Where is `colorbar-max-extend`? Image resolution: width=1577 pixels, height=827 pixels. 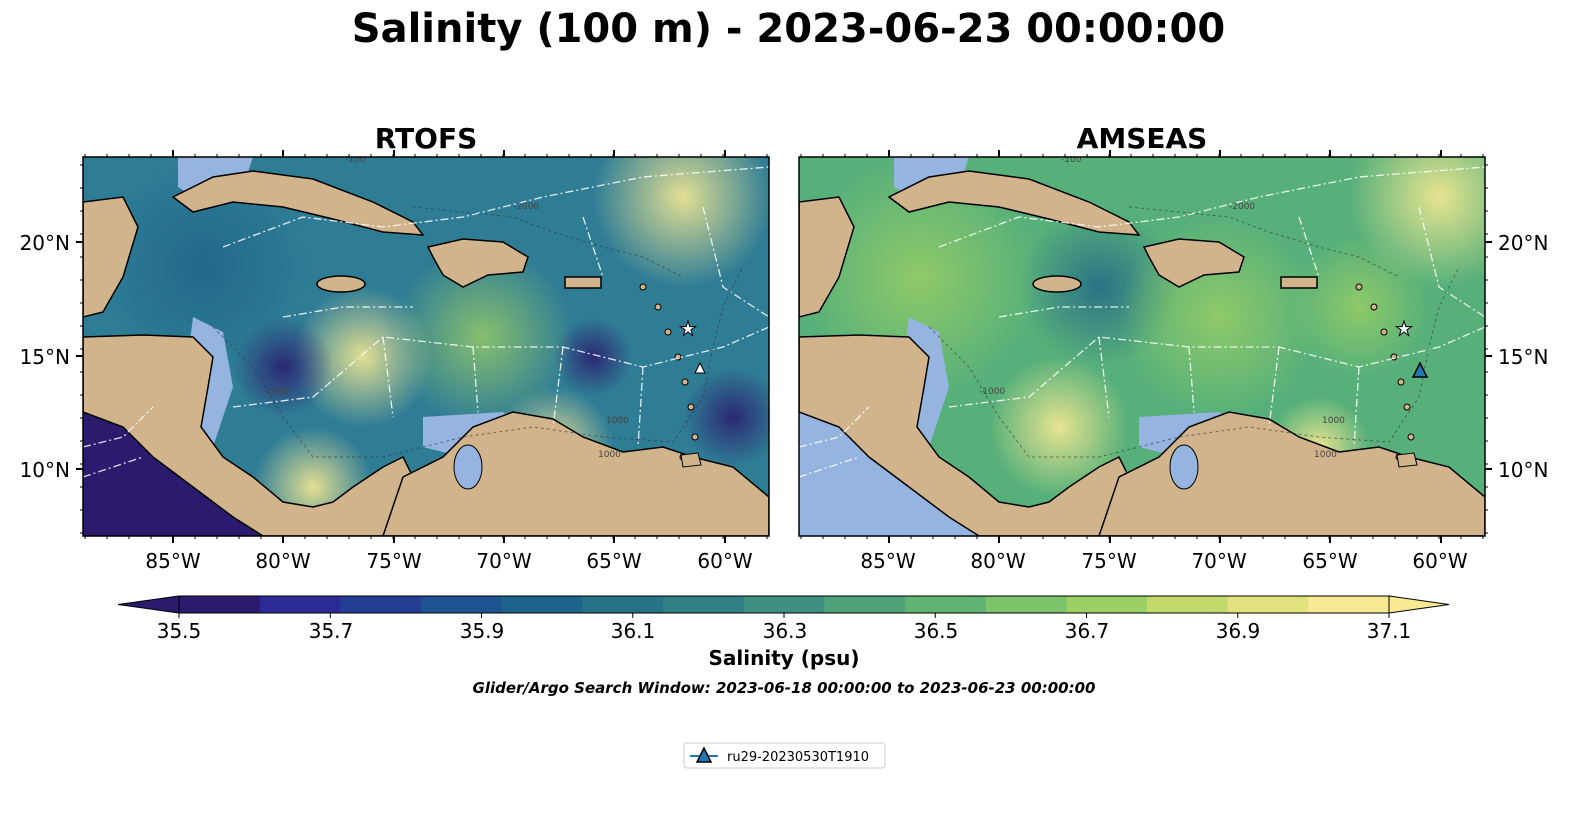
colorbar-max-extend is located at coordinates (1419, 604).